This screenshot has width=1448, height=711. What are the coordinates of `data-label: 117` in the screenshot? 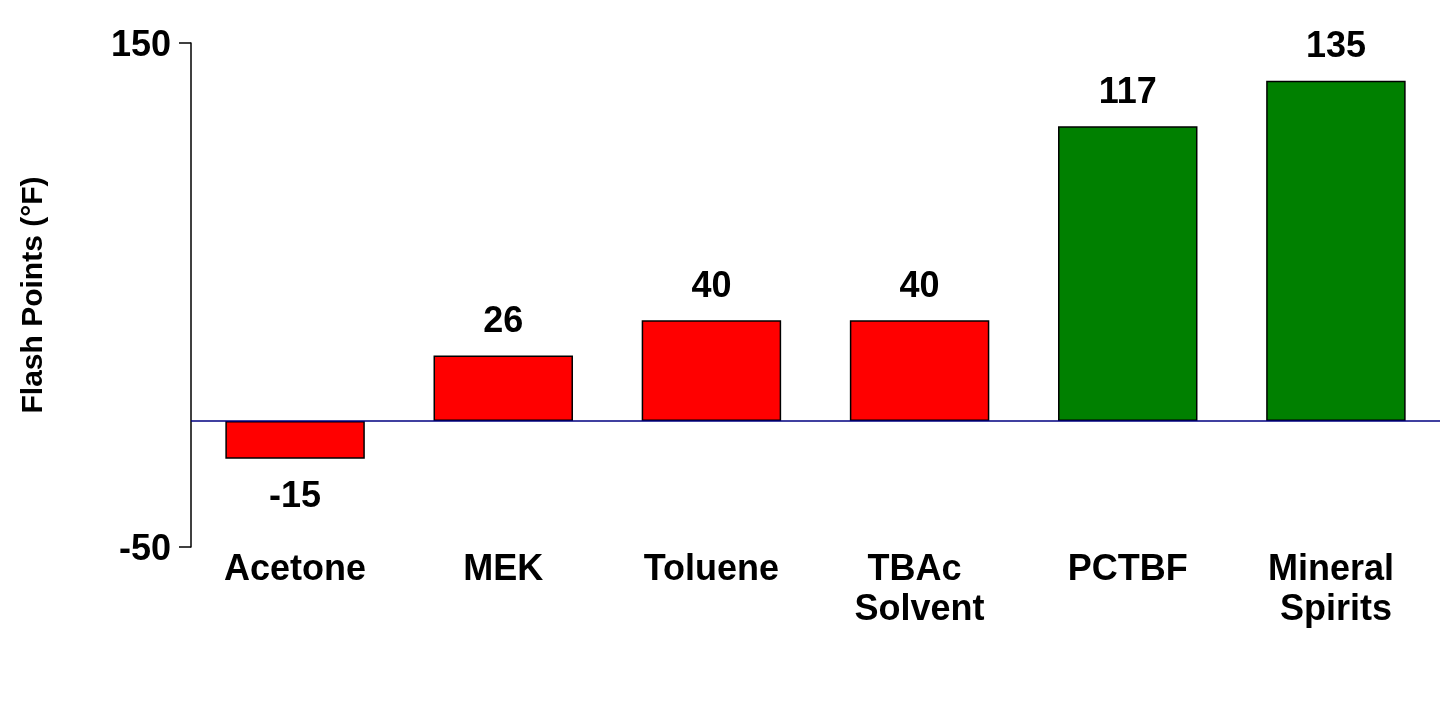 It's located at (1127, 90).